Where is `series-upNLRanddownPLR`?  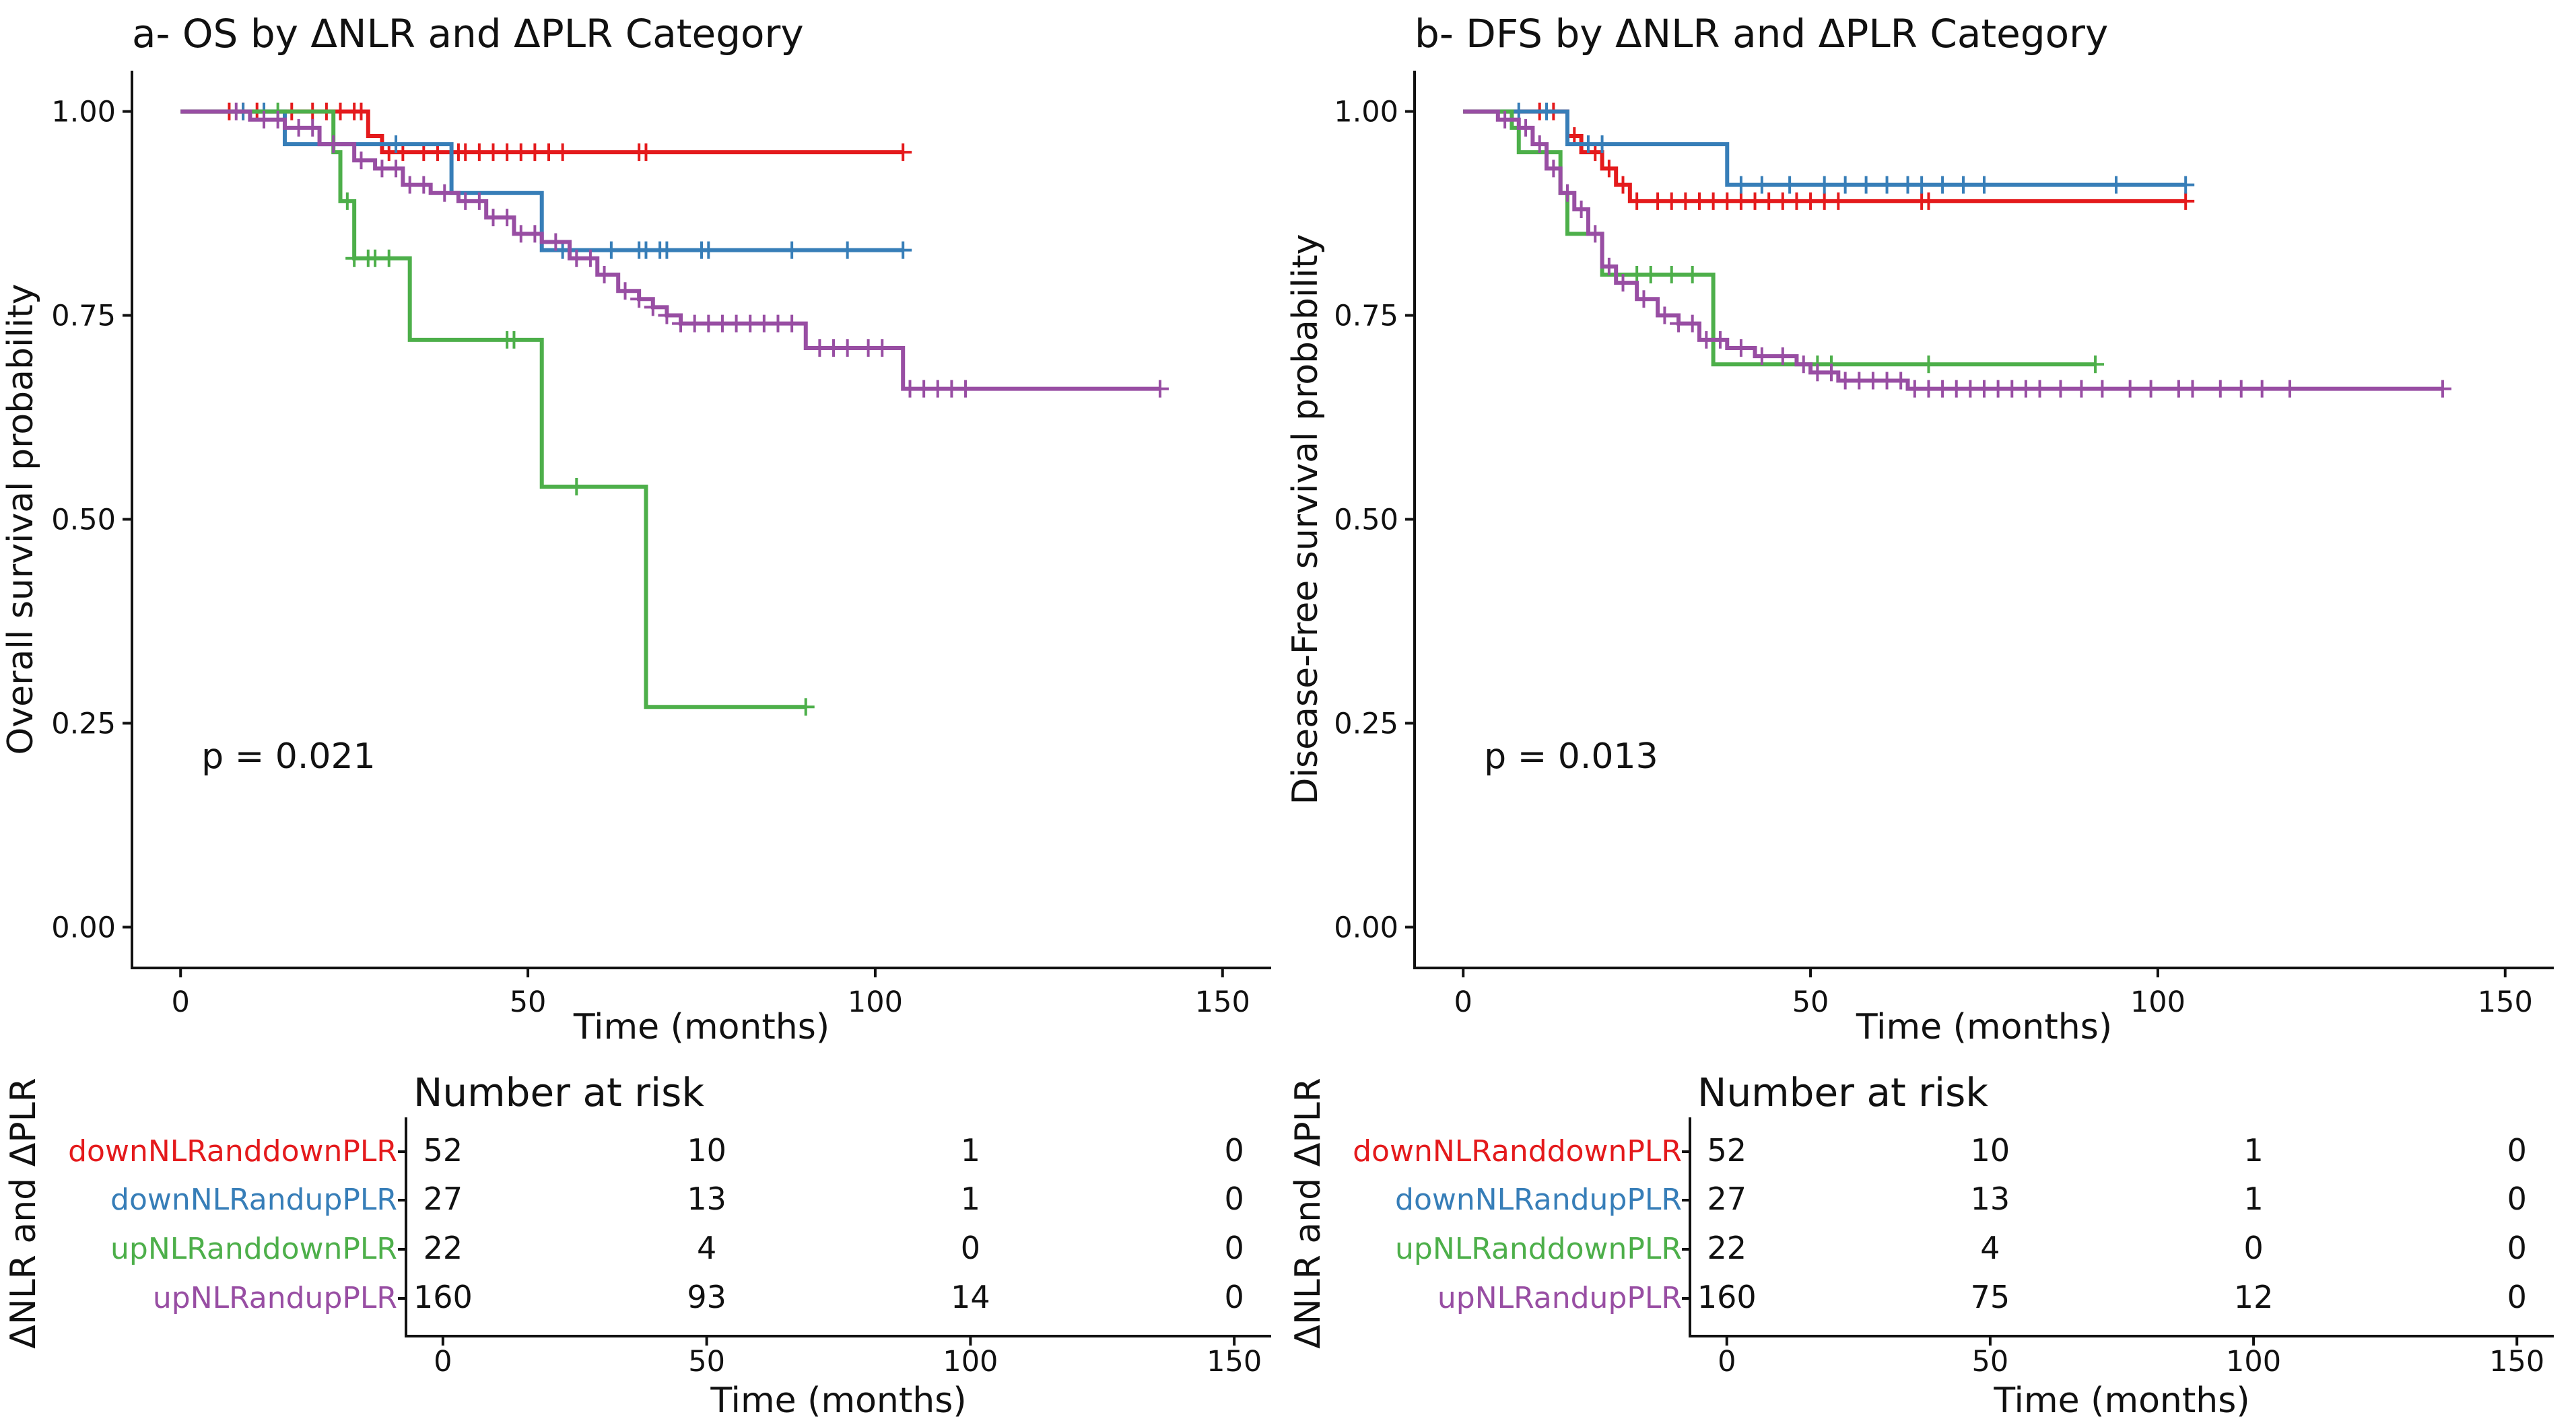 series-upNLRanddownPLR is located at coordinates (1784, 242).